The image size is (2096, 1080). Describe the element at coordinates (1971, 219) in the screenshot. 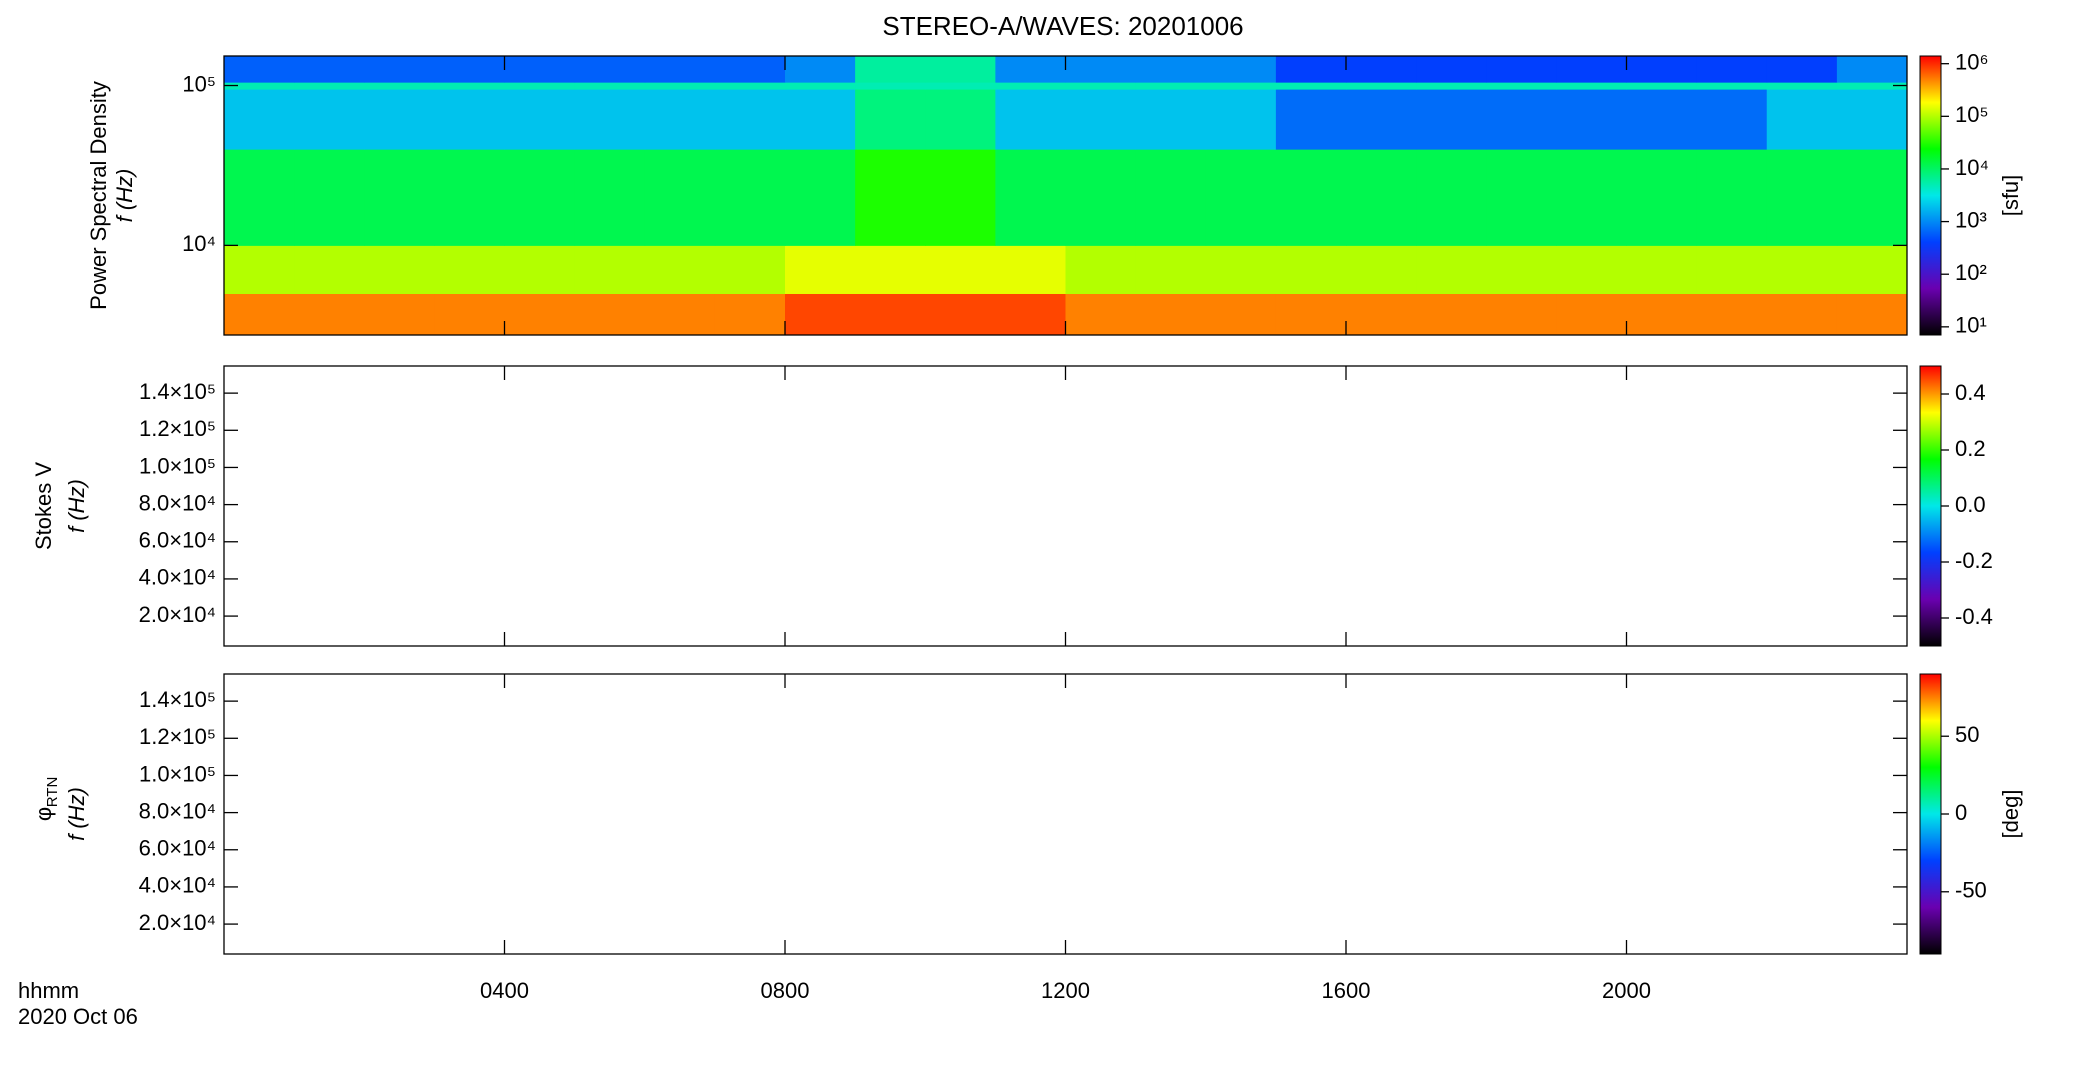

I see `colorbar-tick-label: 10³` at that location.